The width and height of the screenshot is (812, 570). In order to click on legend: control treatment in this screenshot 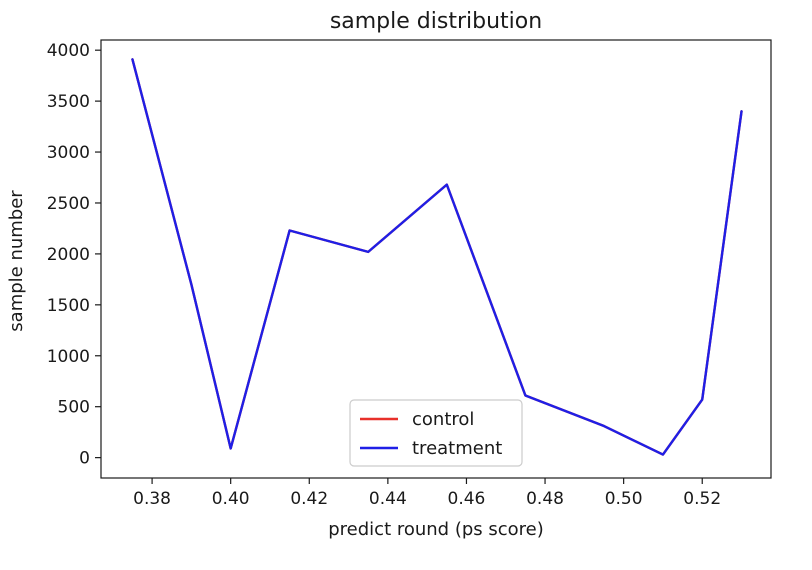, I will do `click(436, 433)`.